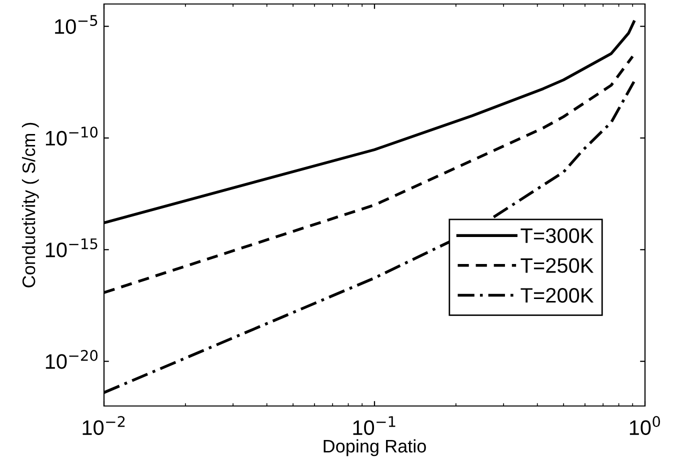 This screenshot has width=680, height=472. Describe the element at coordinates (72, 248) in the screenshot. I see `y-tick-label: 10$^{−15}$` at that location.